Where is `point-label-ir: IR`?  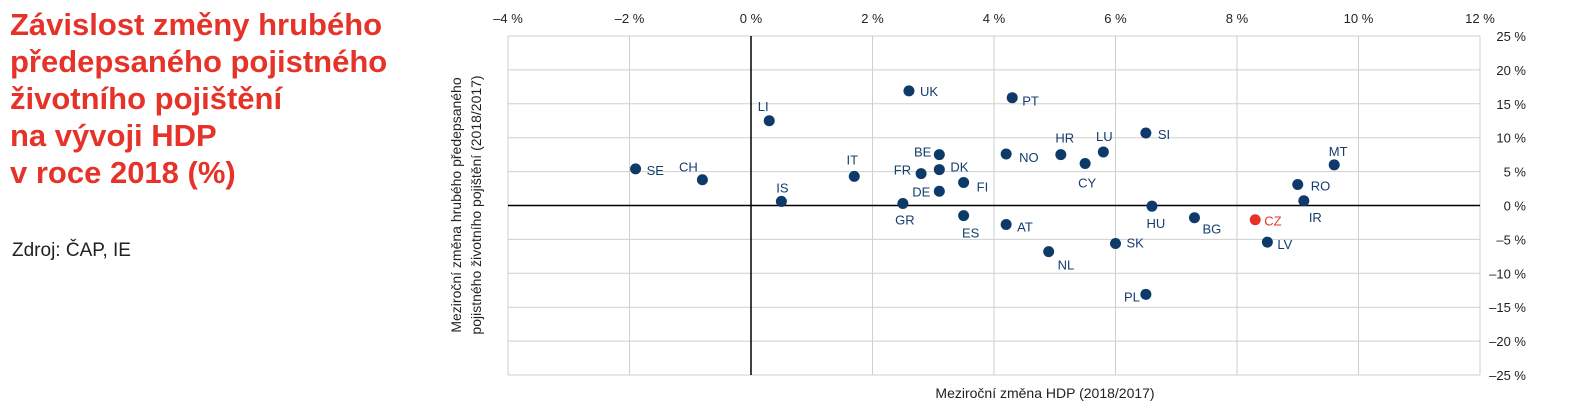
point-label-ir: IR is located at coordinates (1315, 217).